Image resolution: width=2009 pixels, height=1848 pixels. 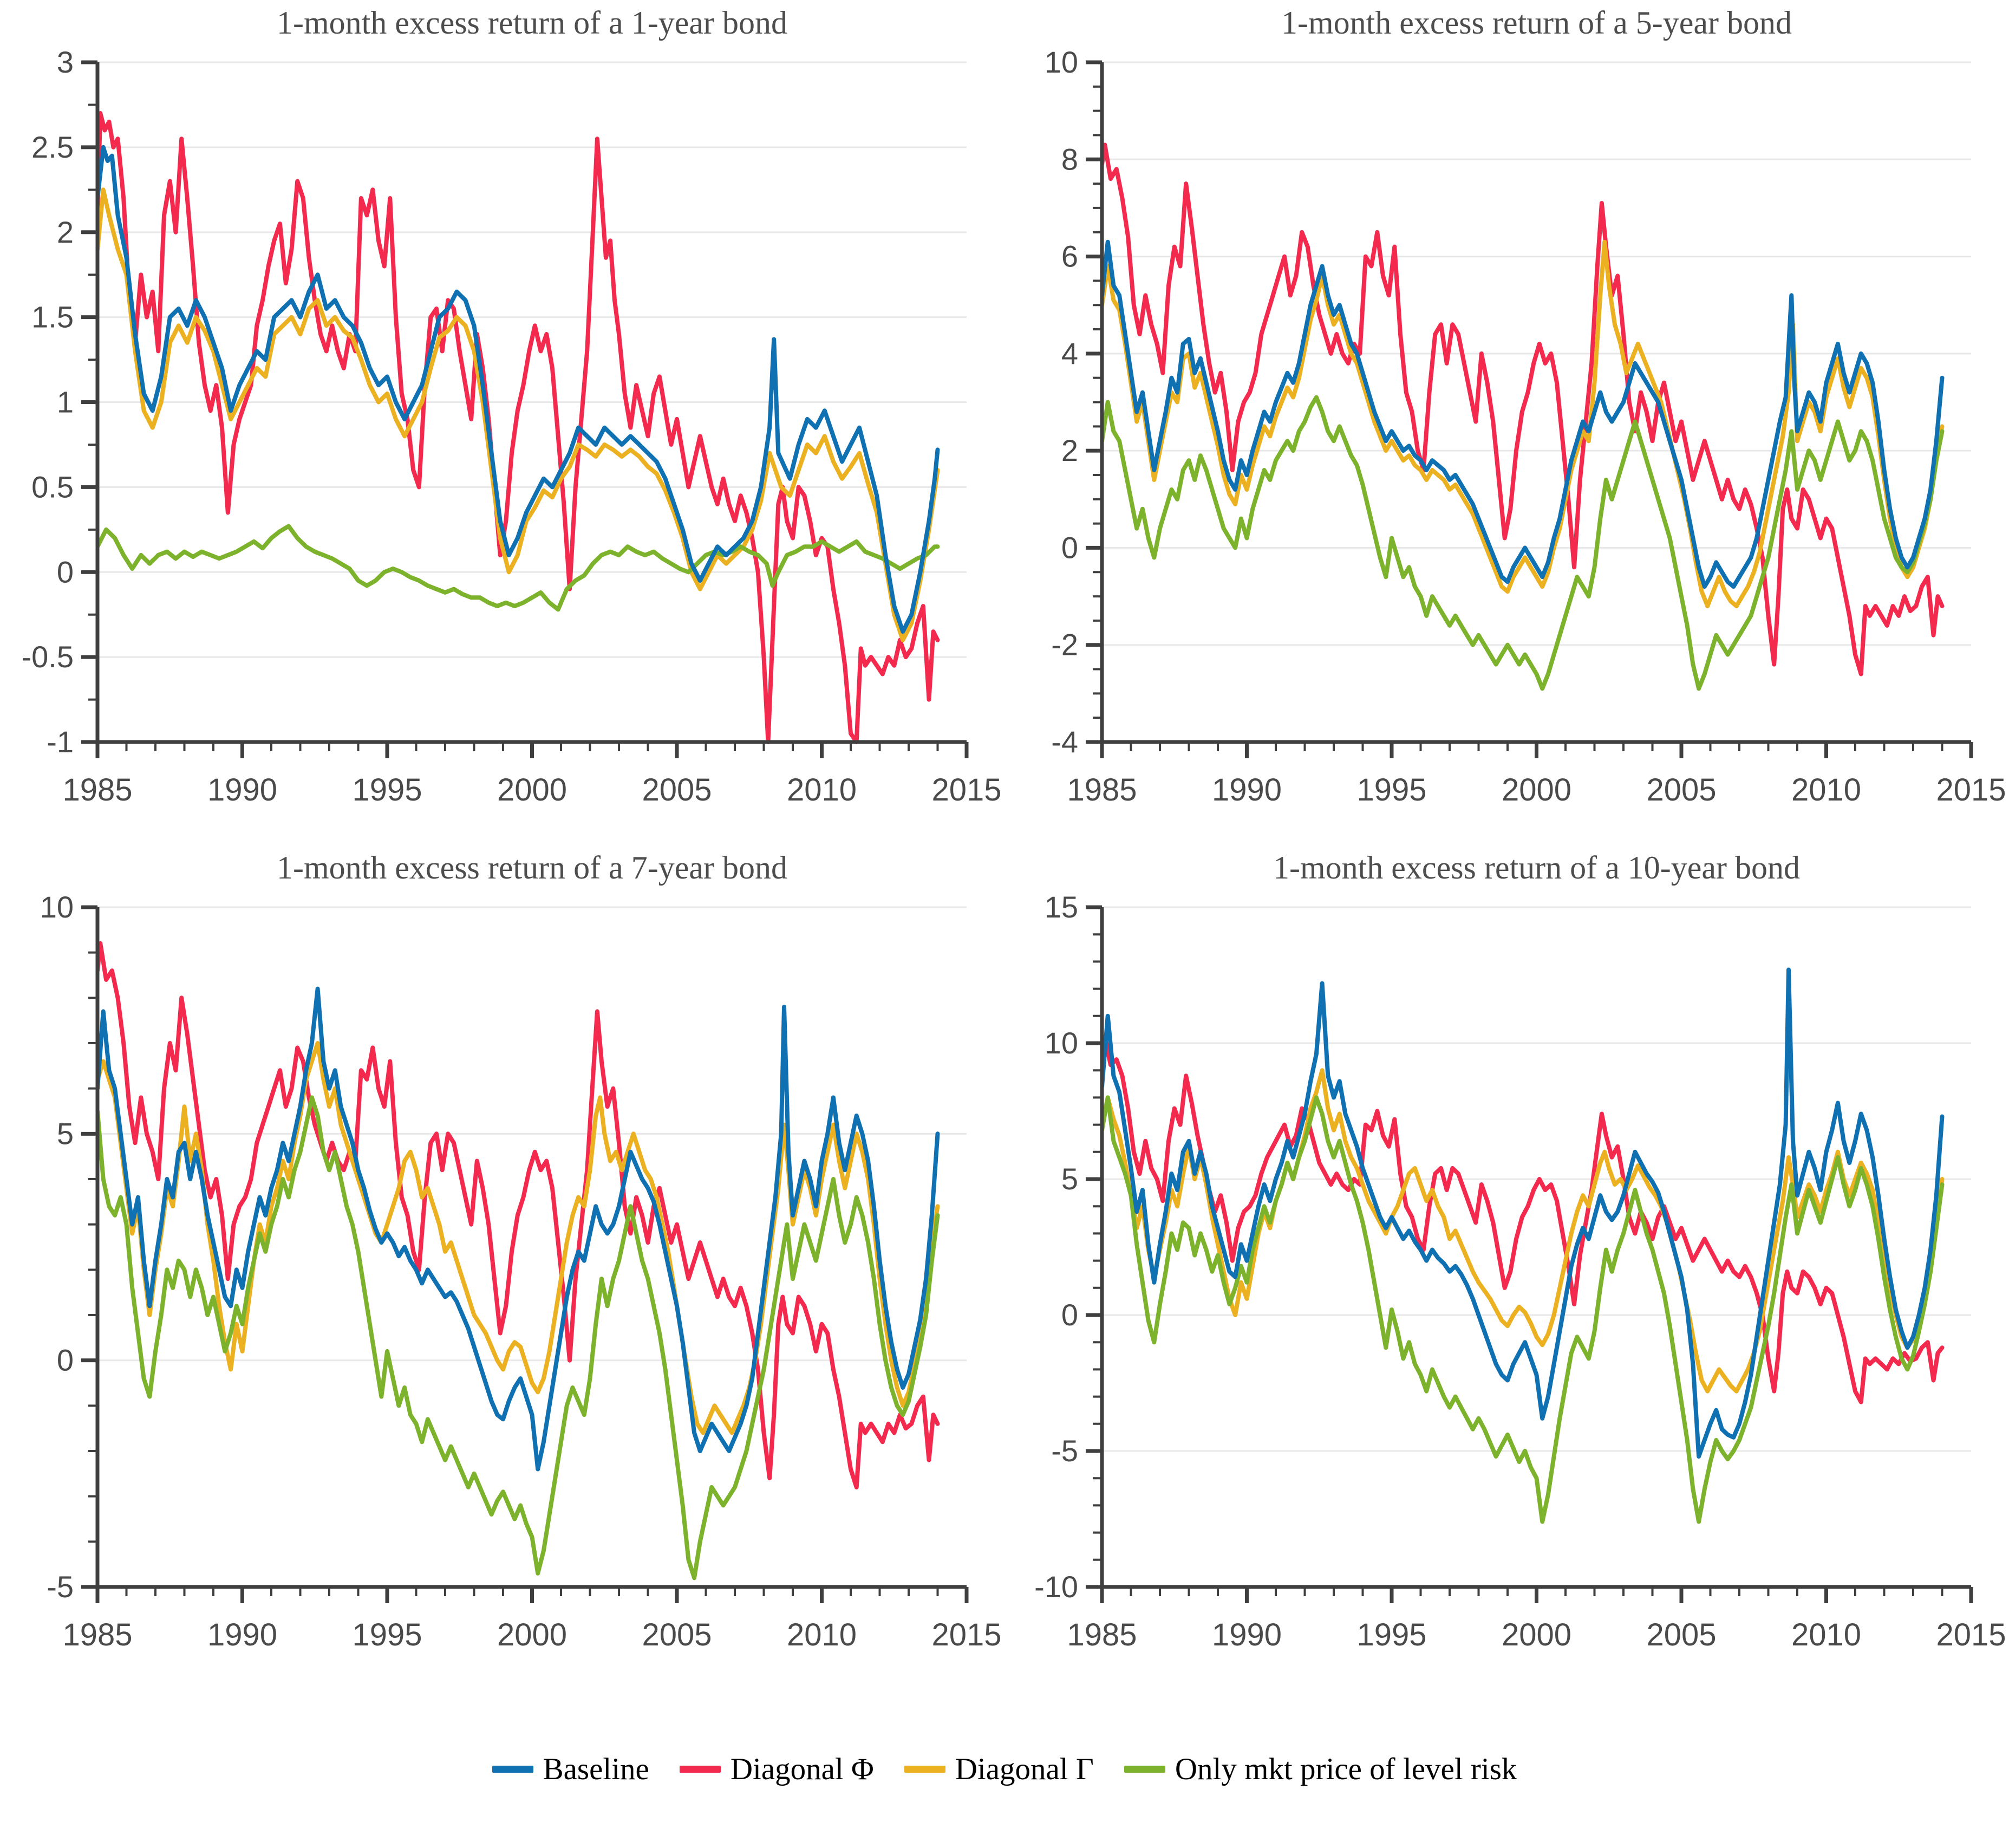 I want to click on legend-item-only-mkt-price: Only mkt price of level risk, so click(x=1320, y=1769).